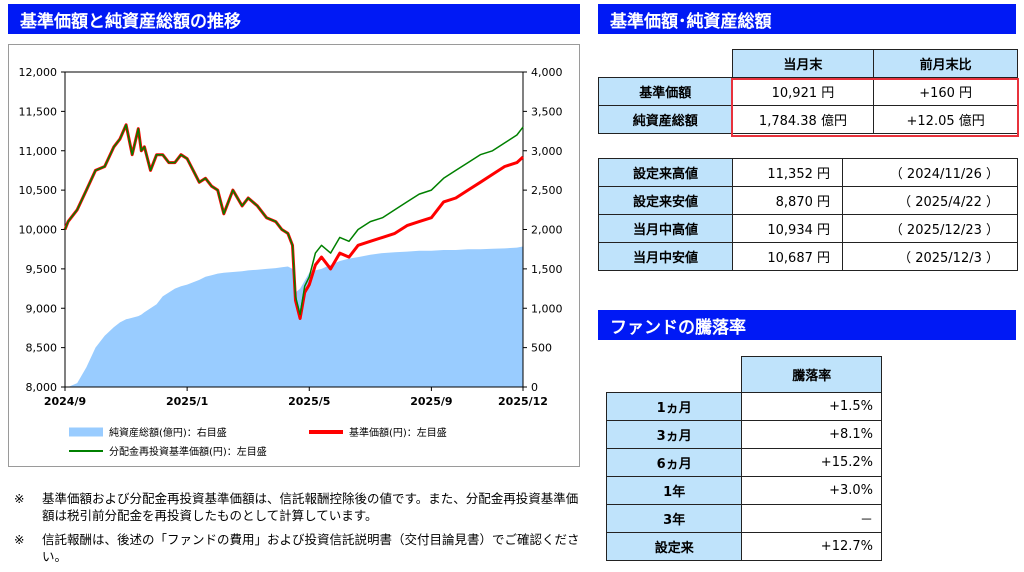 This screenshot has height=572, width=1024. What do you see at coordinates (803, 91) in the screenshot?
I see `nav-price-value: 10,921 円` at bounding box center [803, 91].